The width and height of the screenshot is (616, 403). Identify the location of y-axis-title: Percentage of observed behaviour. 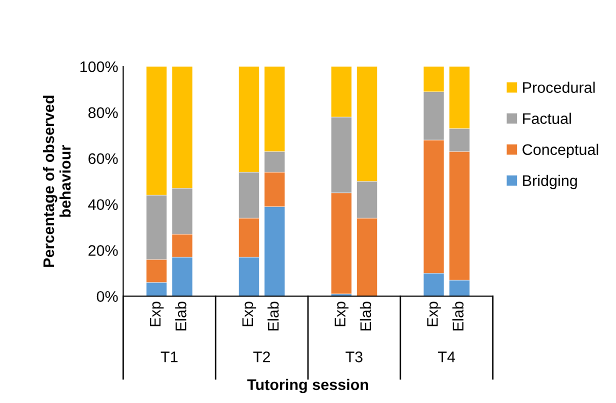
(56, 181).